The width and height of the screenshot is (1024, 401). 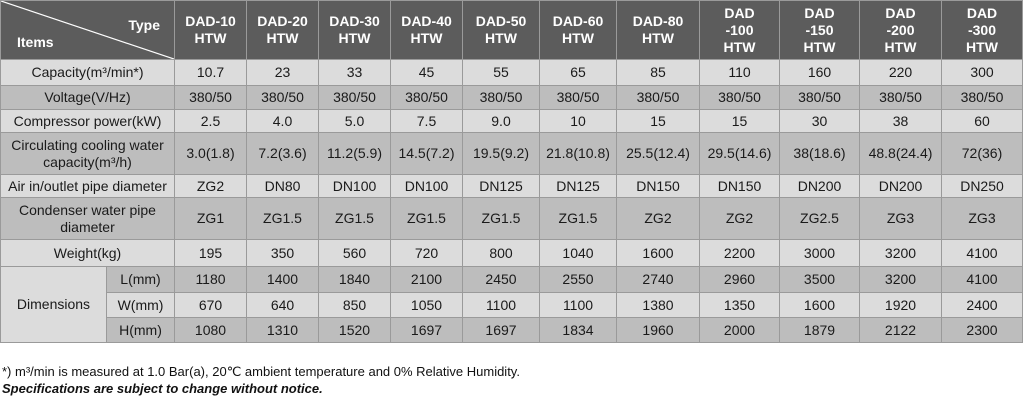 I want to click on model-header-line: DAD-20, so click(x=282, y=21).